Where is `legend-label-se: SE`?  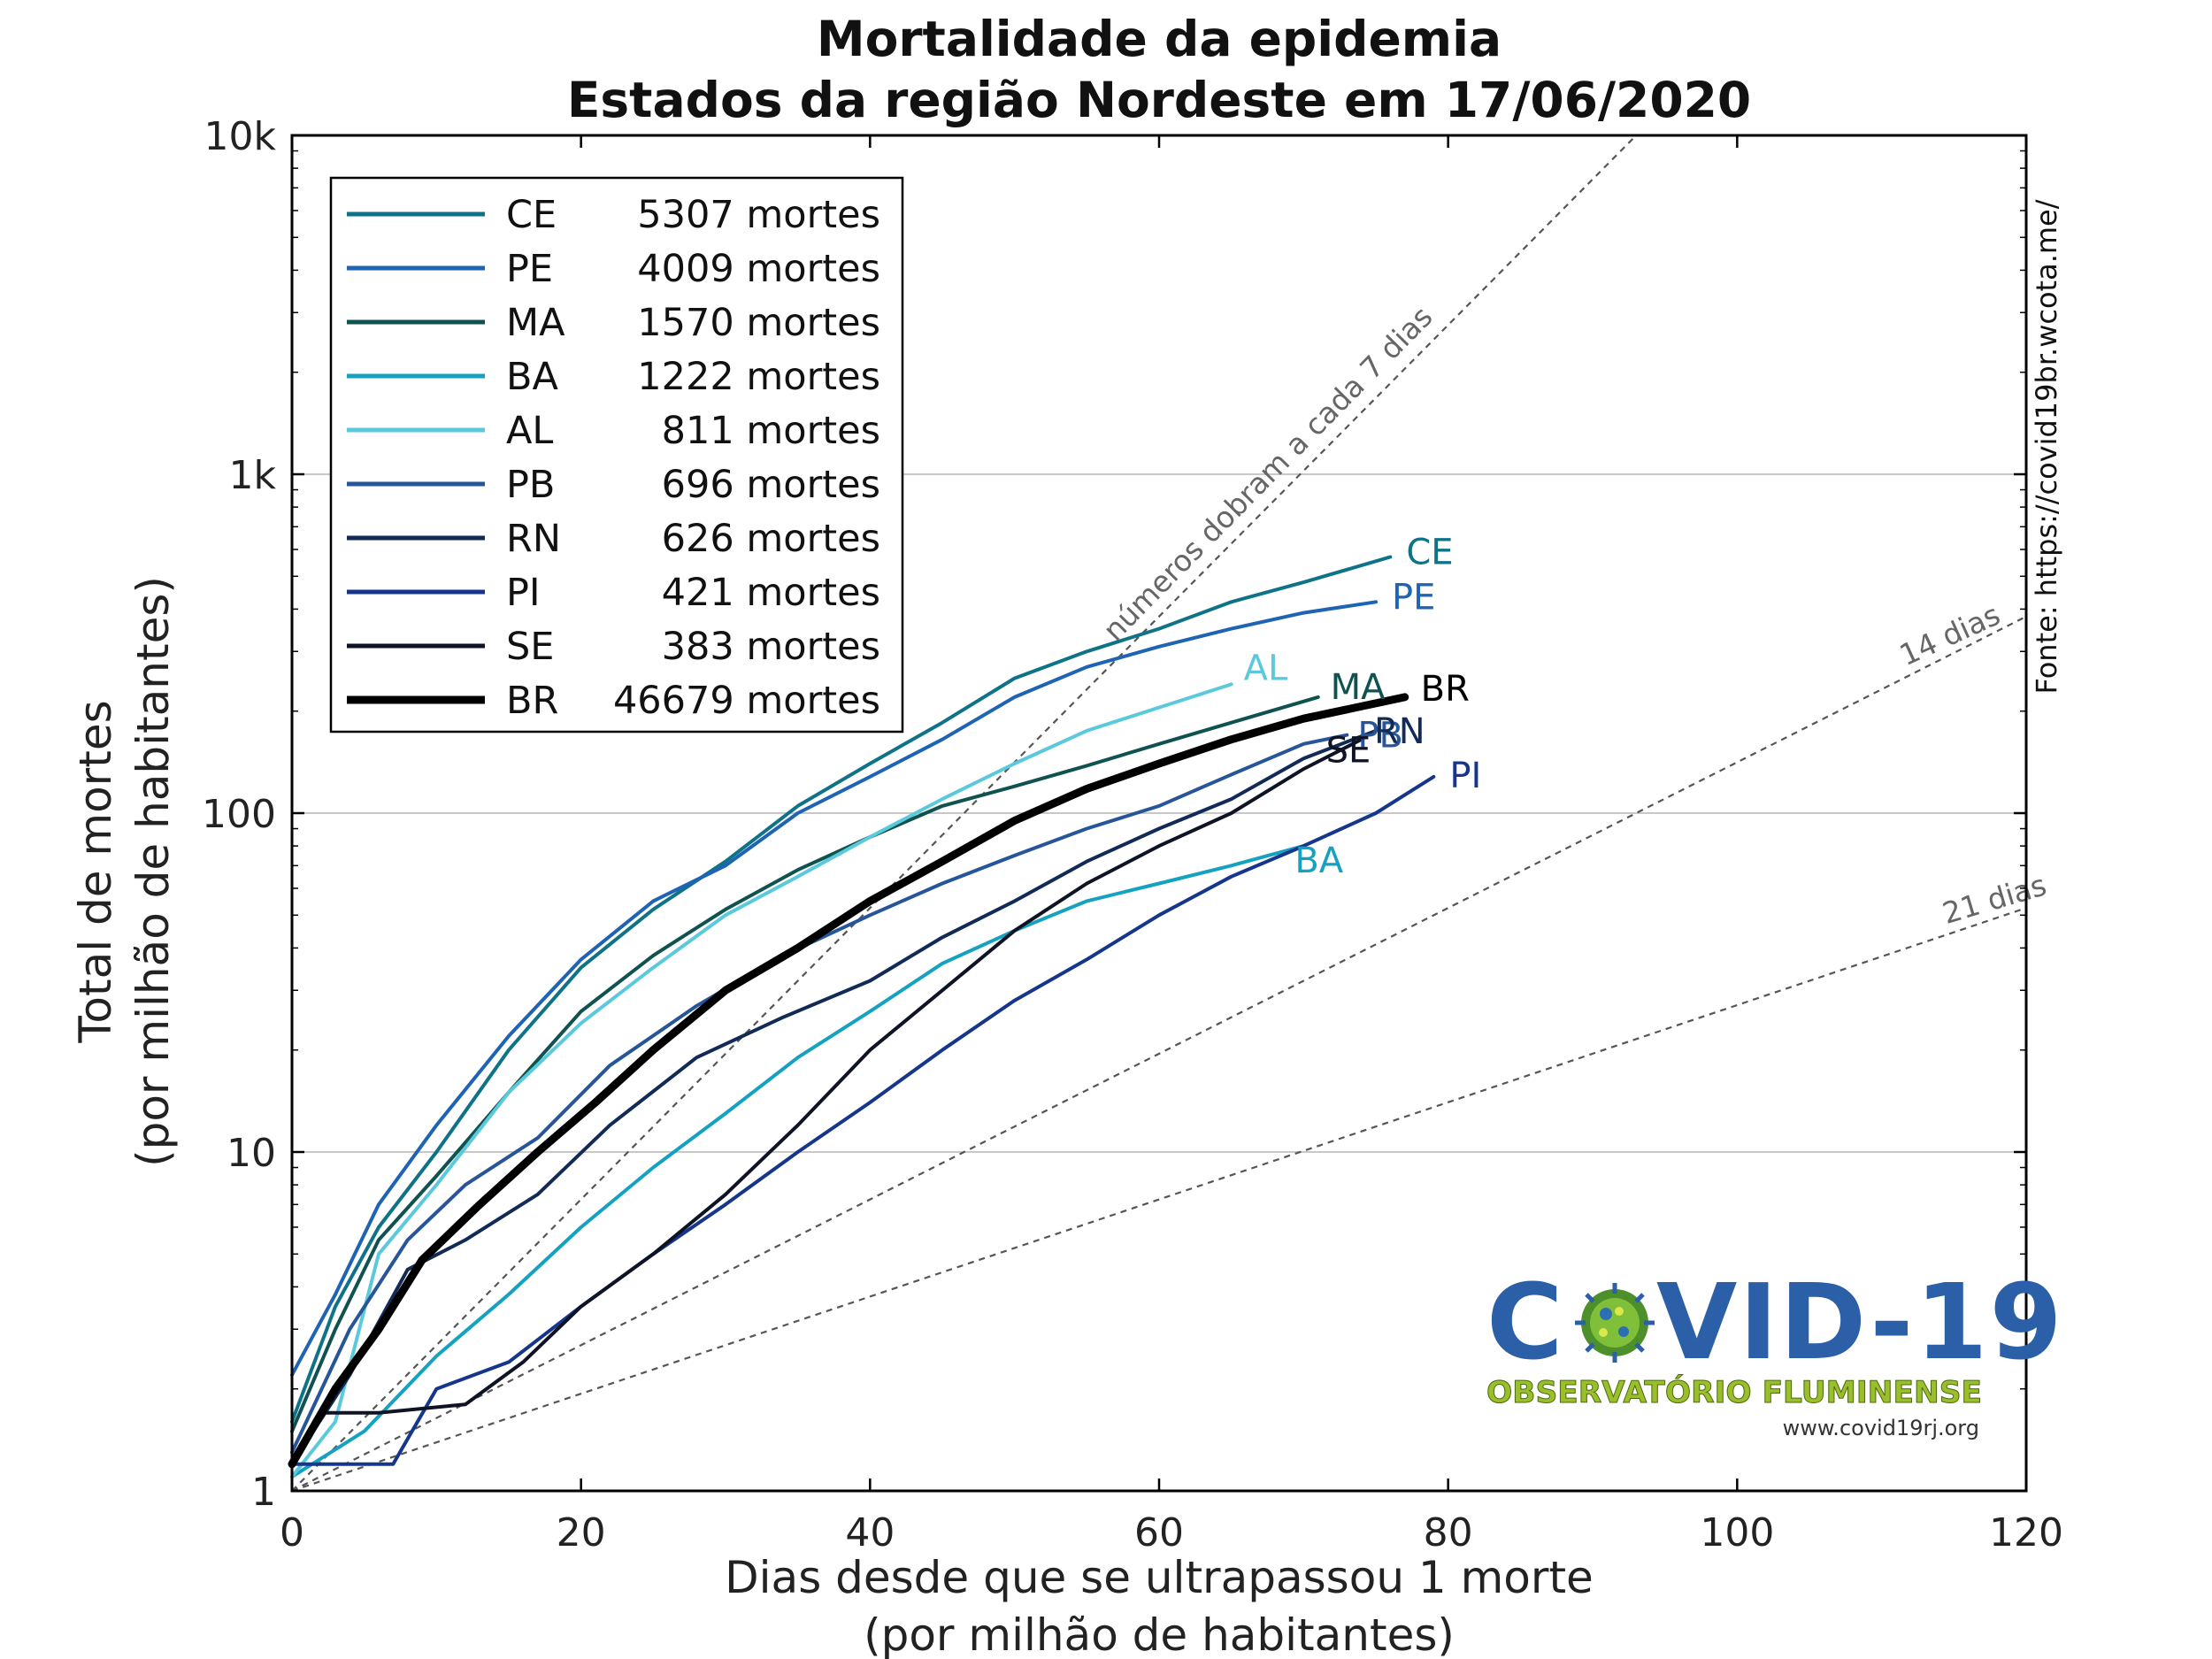 legend-label-se: SE is located at coordinates (530, 647).